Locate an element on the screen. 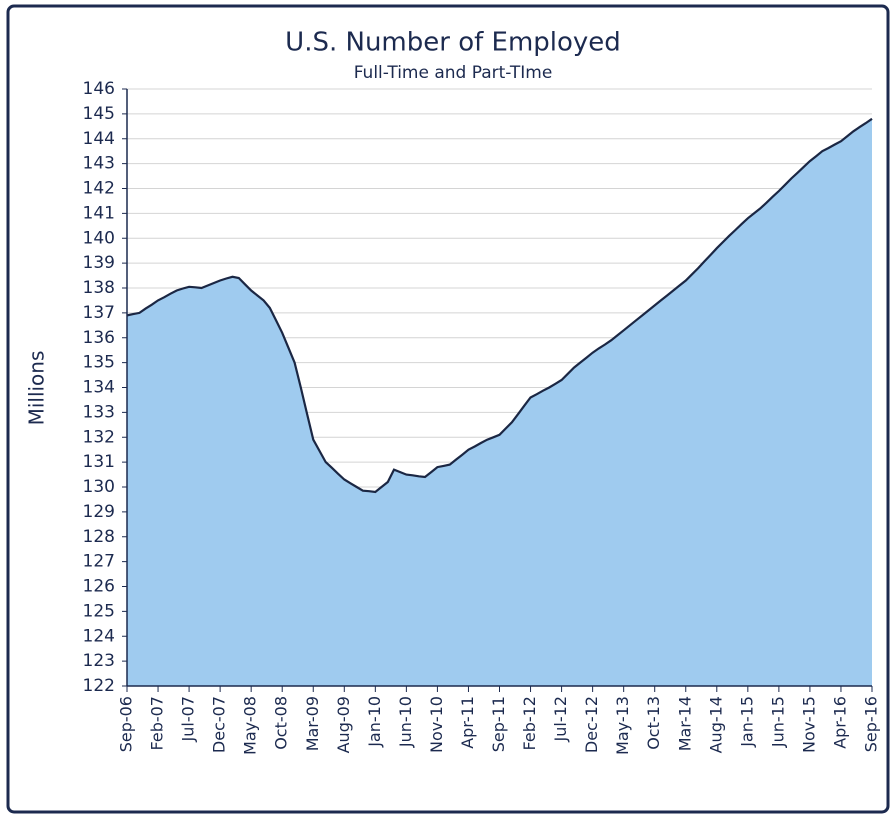 The image size is (896, 819). y-tick-label: 126 is located at coordinates (99, 587).